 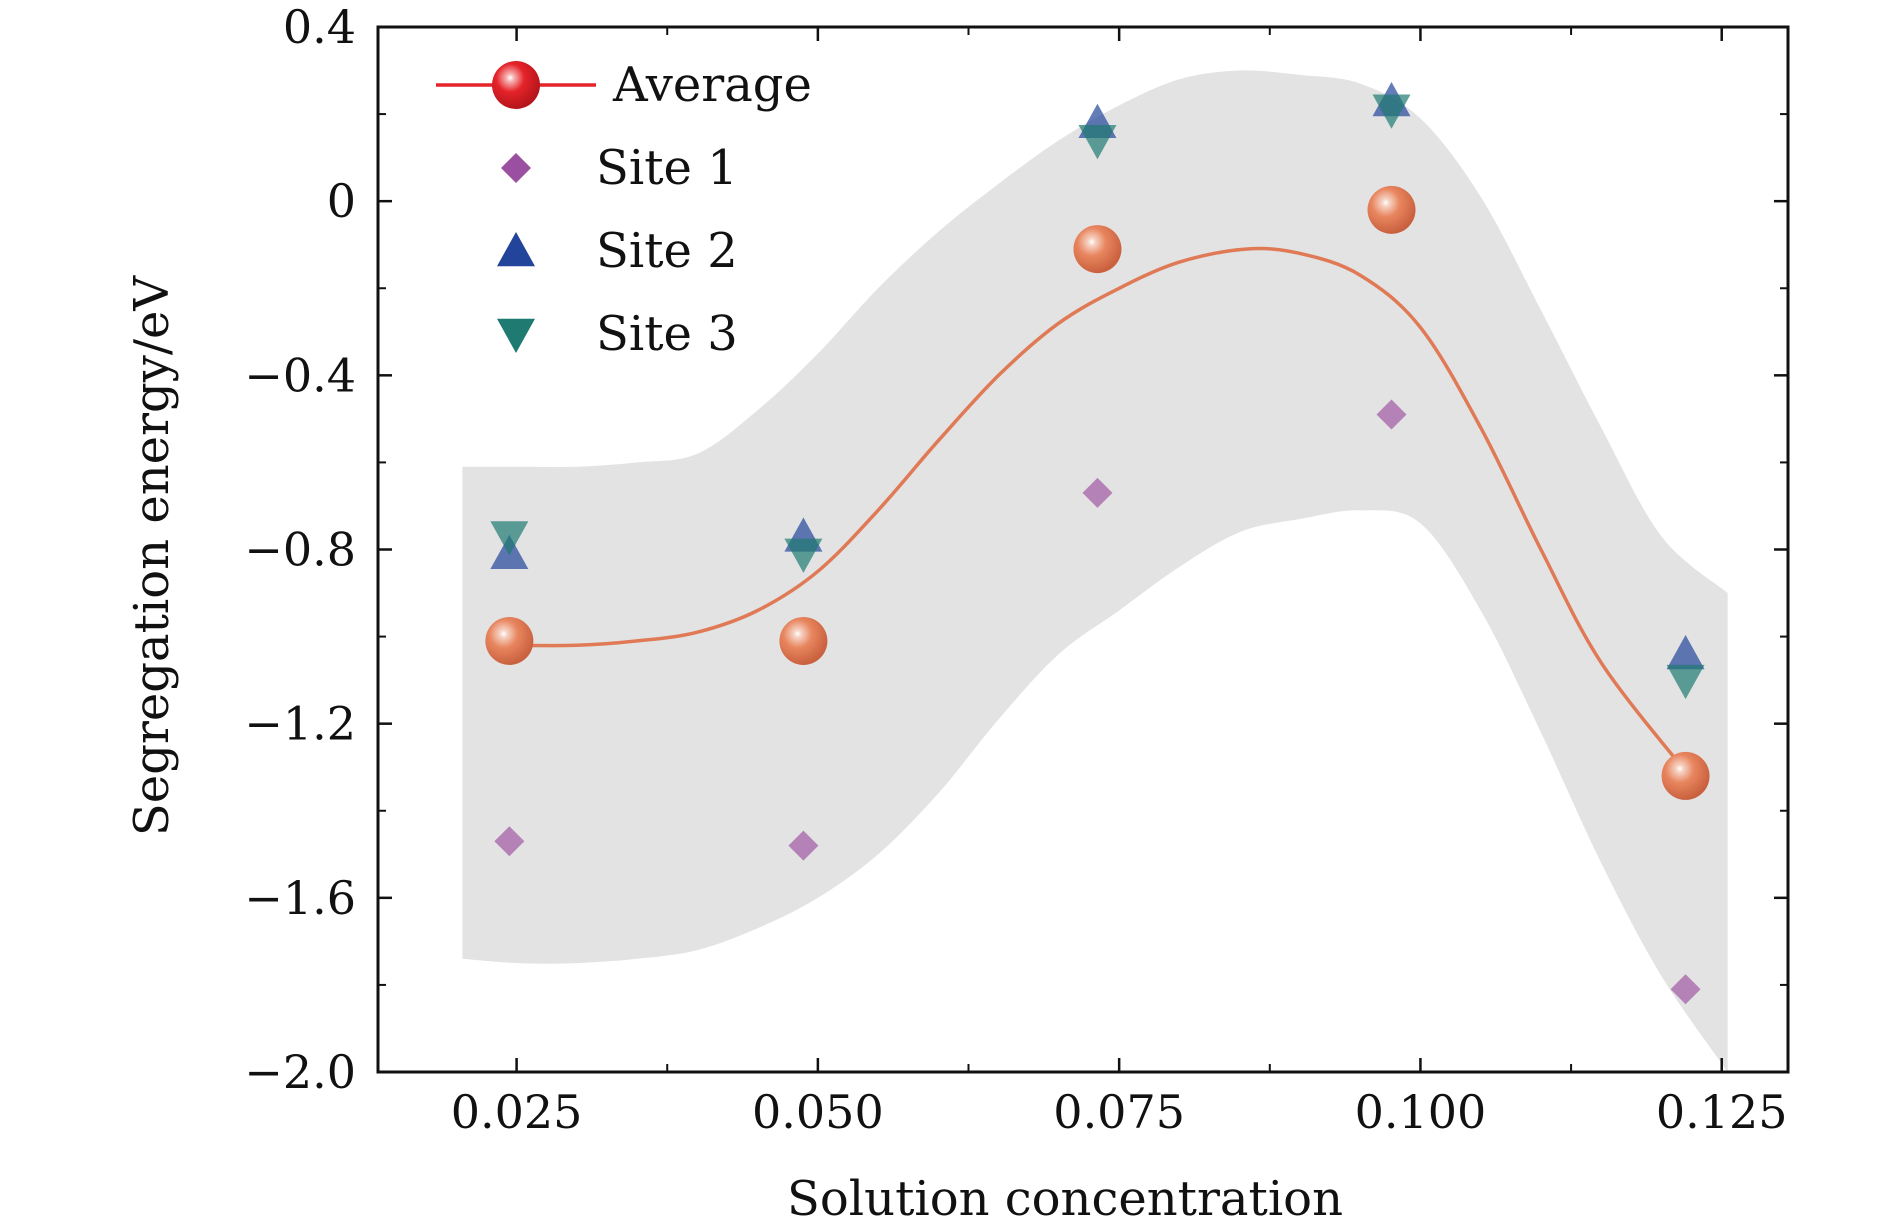 I want to click on legend-marker-site-3-shape, so click(x=516, y=335).